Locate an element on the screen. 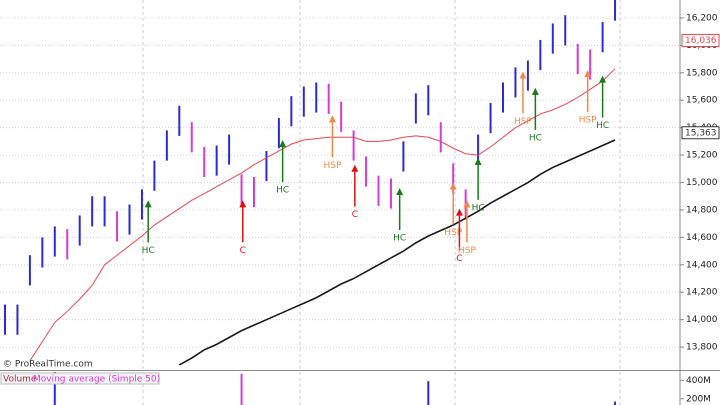  price-label: 15,363 is located at coordinates (701, 133).